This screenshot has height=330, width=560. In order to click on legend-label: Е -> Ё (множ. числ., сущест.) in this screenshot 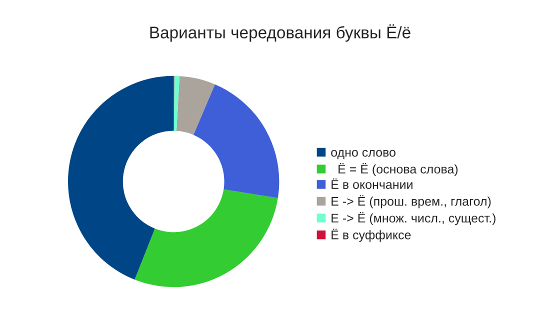, I will do `click(414, 219)`.